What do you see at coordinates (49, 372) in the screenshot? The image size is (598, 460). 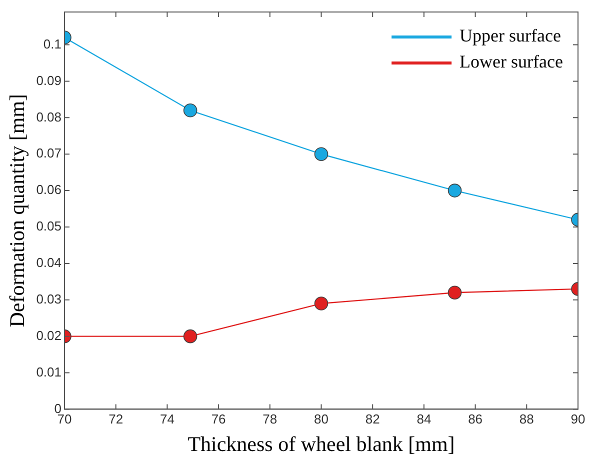 I see `y-tick-label: 0.01` at bounding box center [49, 372].